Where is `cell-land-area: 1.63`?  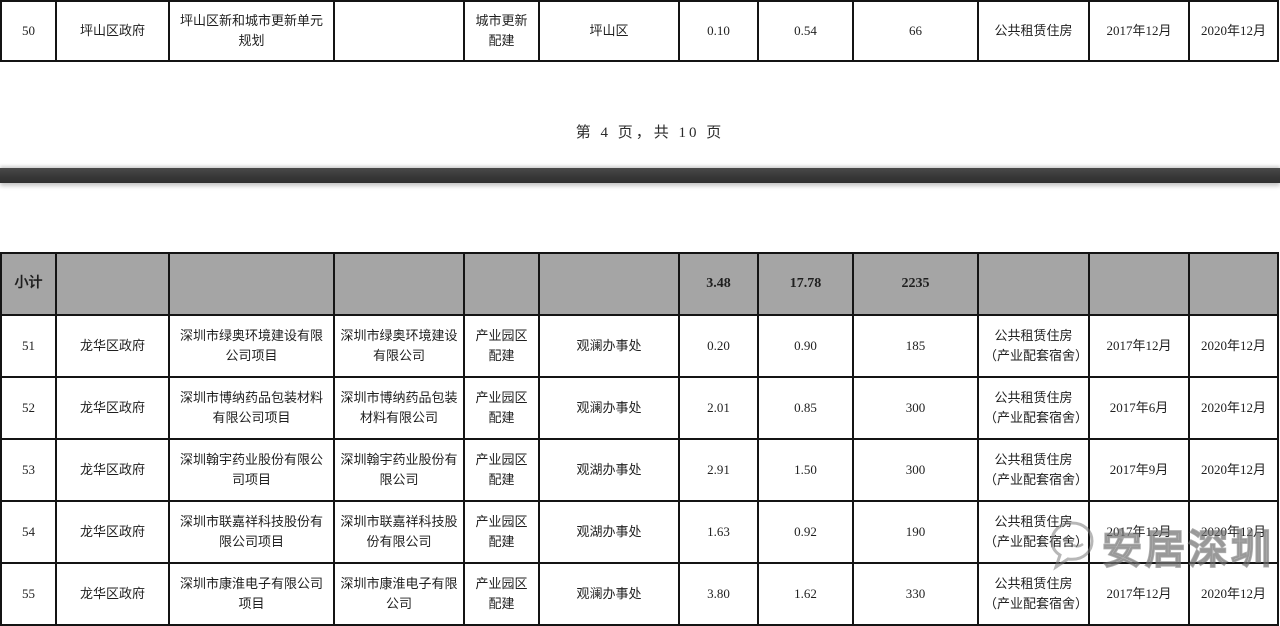
cell-land-area: 1.63 is located at coordinates (718, 532).